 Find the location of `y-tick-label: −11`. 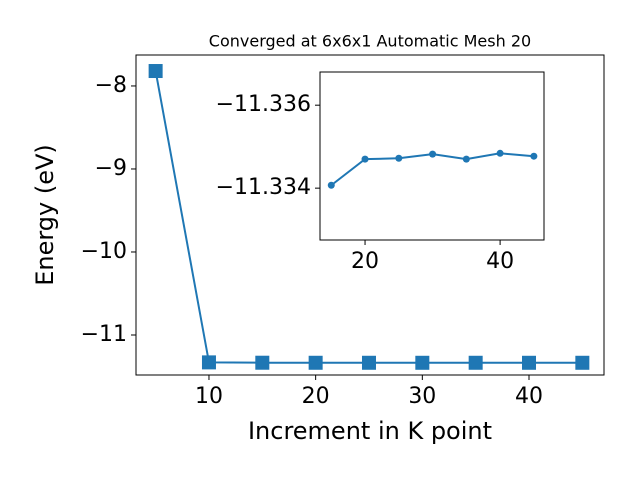

y-tick-label: −11 is located at coordinates (104, 334).